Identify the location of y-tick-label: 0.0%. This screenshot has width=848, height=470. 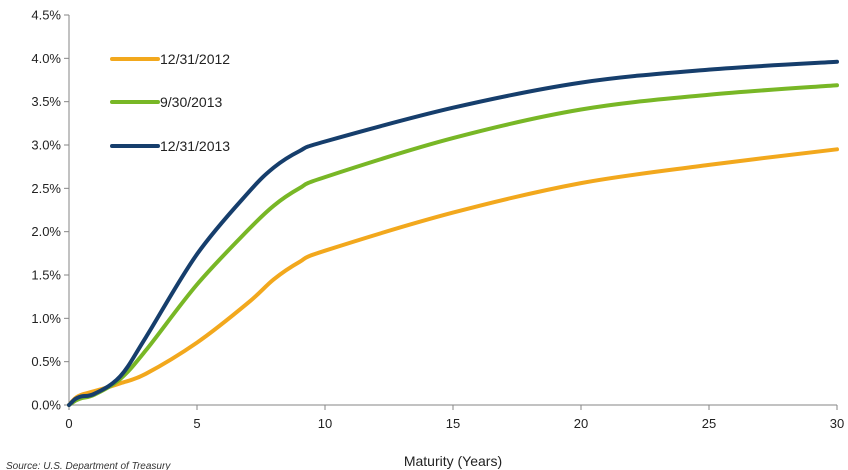
(46, 405).